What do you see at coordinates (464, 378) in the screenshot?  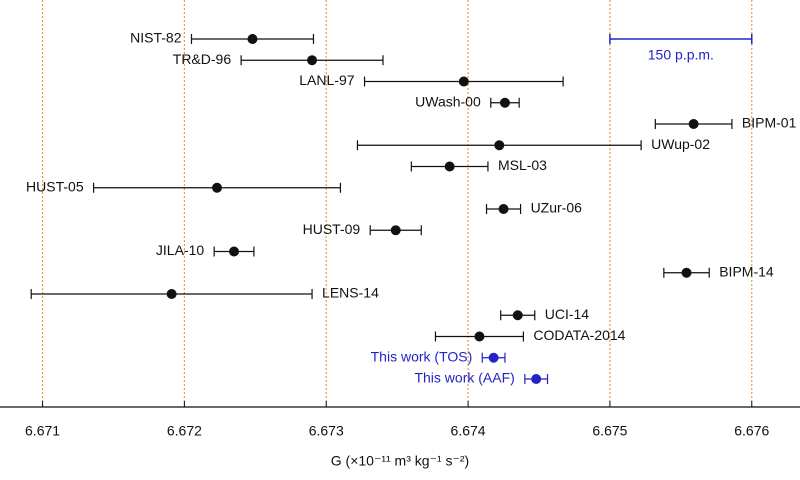 I see `point-label: This work (AAF)` at bounding box center [464, 378].